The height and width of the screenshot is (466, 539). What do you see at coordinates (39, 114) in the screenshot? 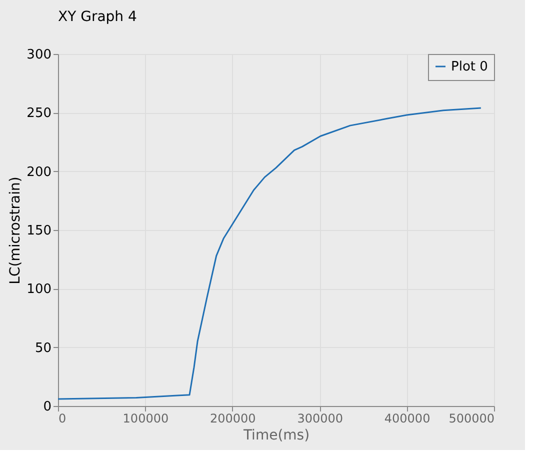
I see `y-tick-label: 250` at bounding box center [39, 114].